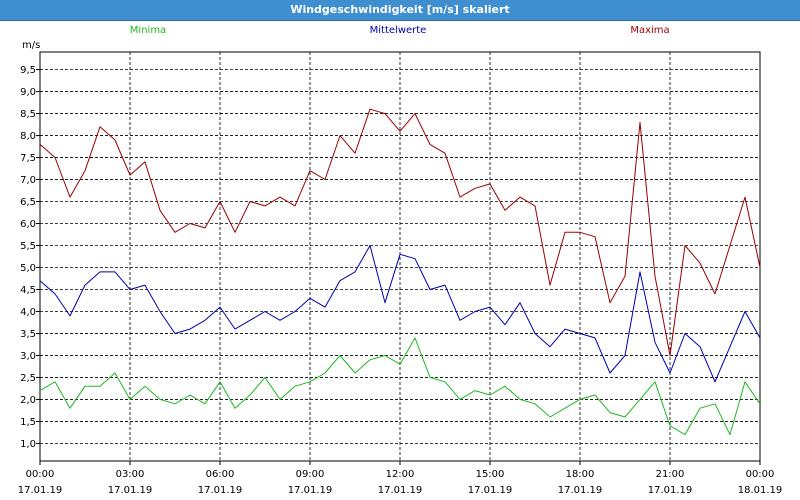  I want to click on chart-title: Windgeschwindigkeit [m/s] skaliert, so click(400, 9).